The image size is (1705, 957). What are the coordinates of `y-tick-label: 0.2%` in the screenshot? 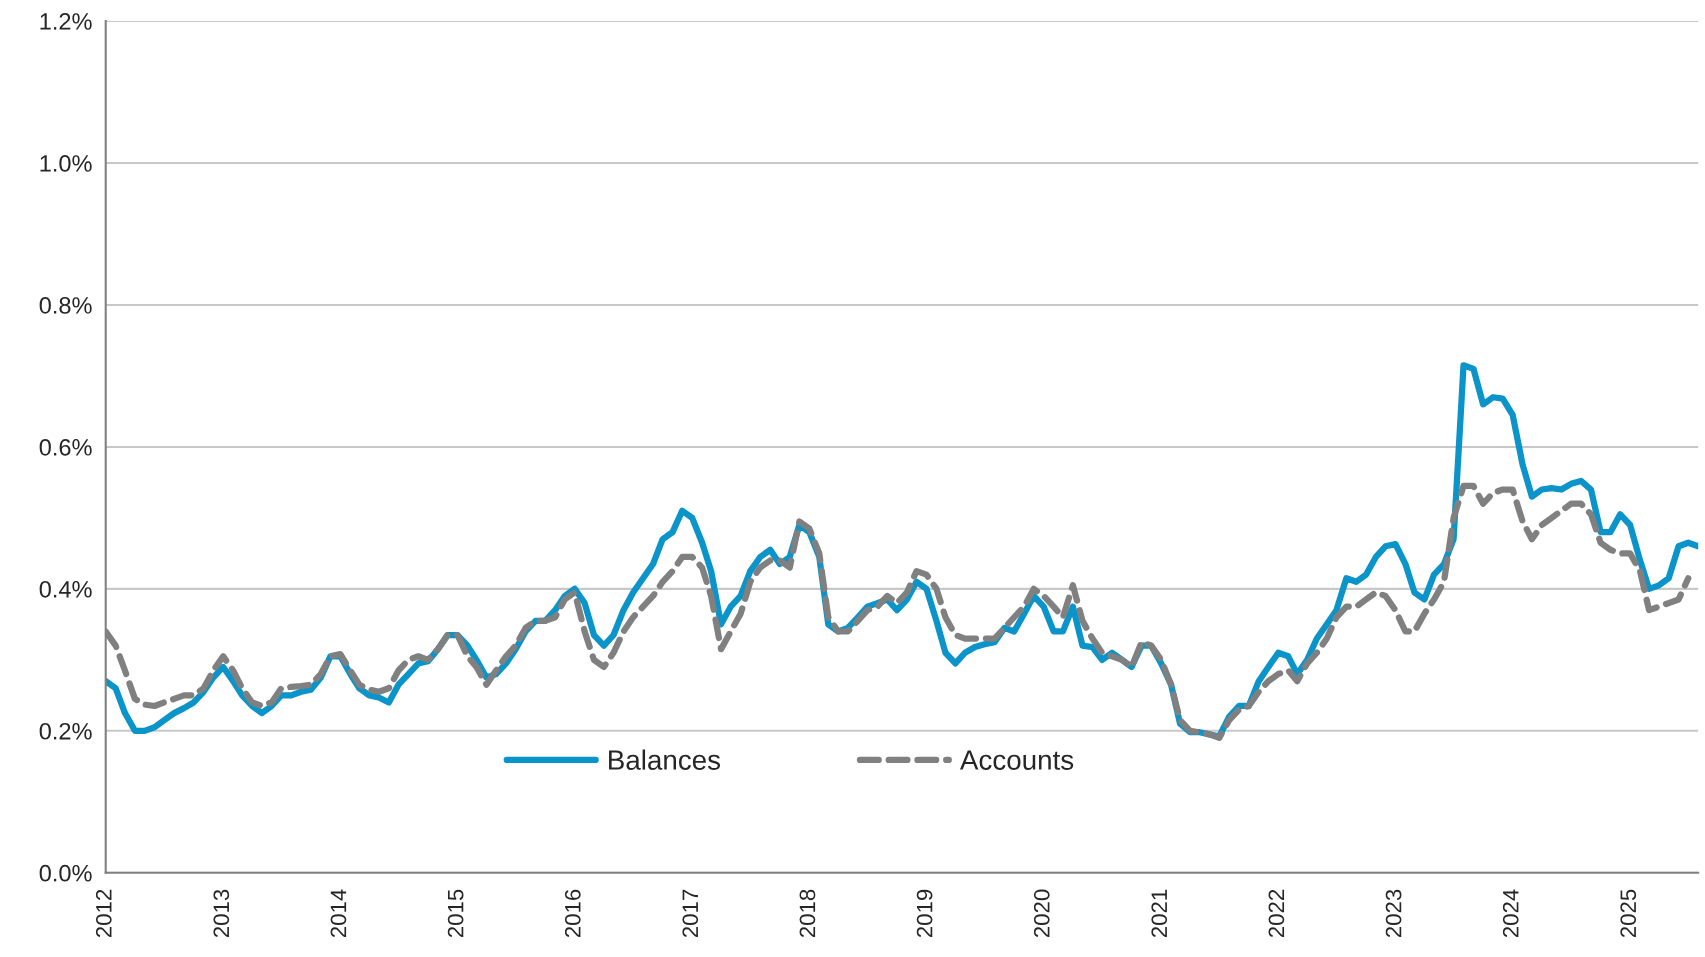 It's located at (65, 731).